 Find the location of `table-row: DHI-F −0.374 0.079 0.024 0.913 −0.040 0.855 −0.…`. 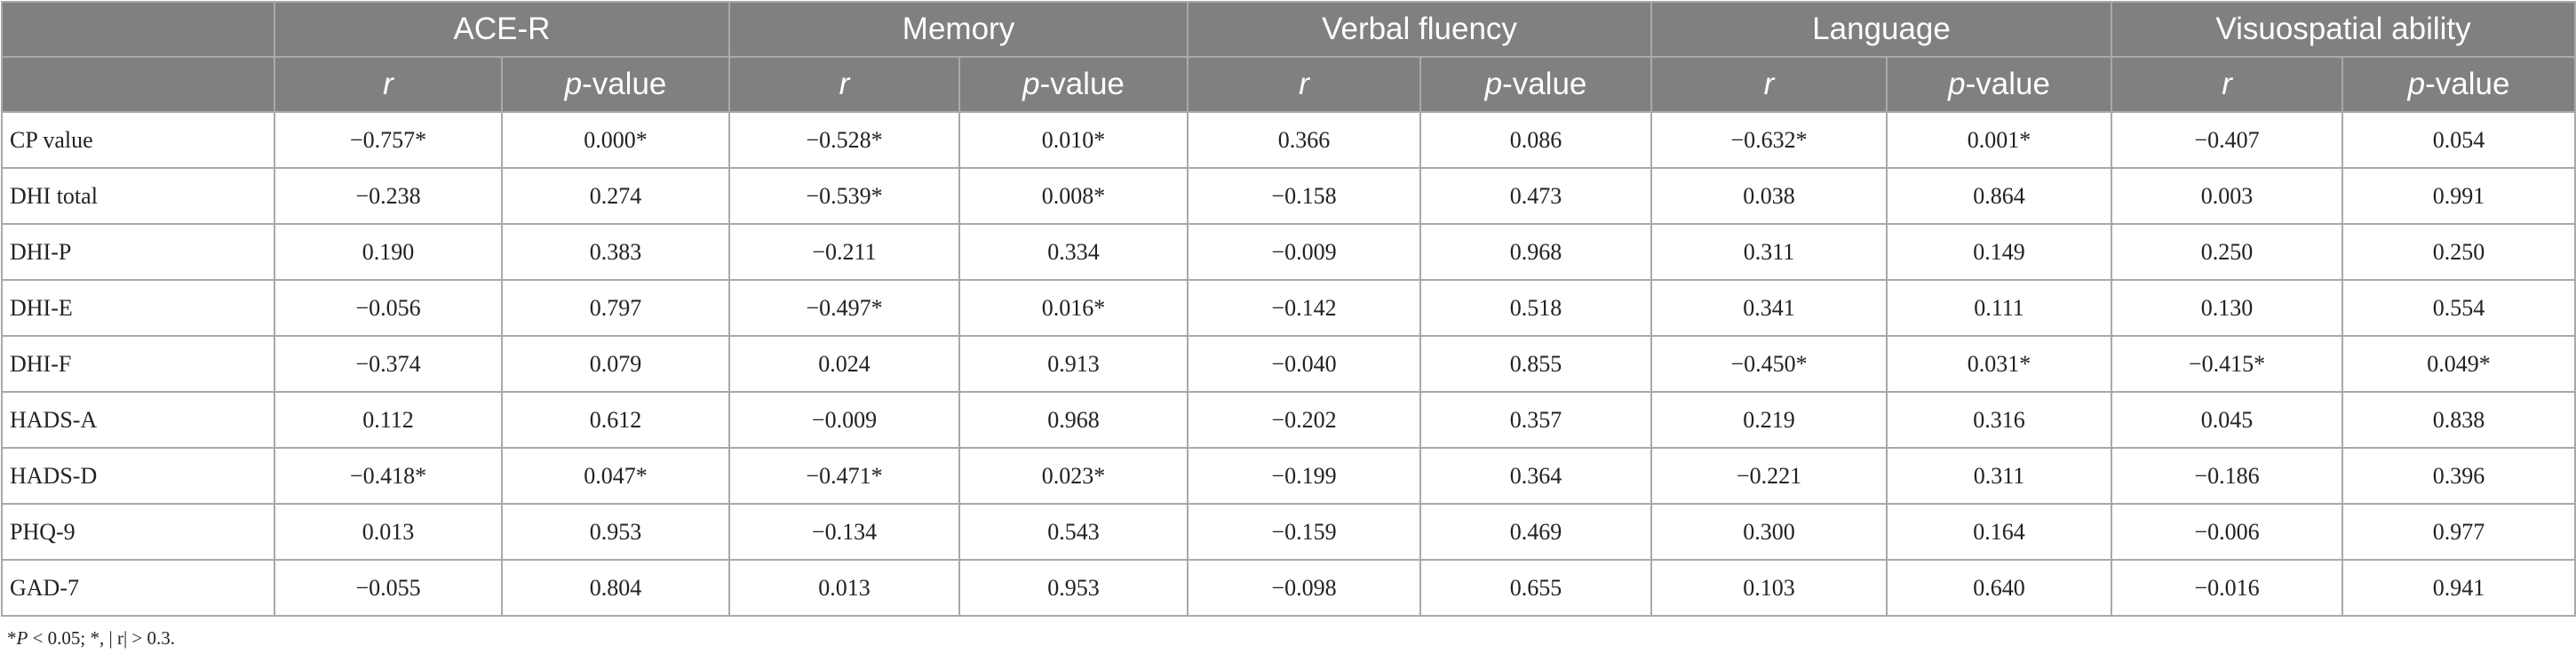

table-row: DHI-F −0.374 0.079 0.024 0.913 −0.040 0.855 −0.… is located at coordinates (1288, 364).